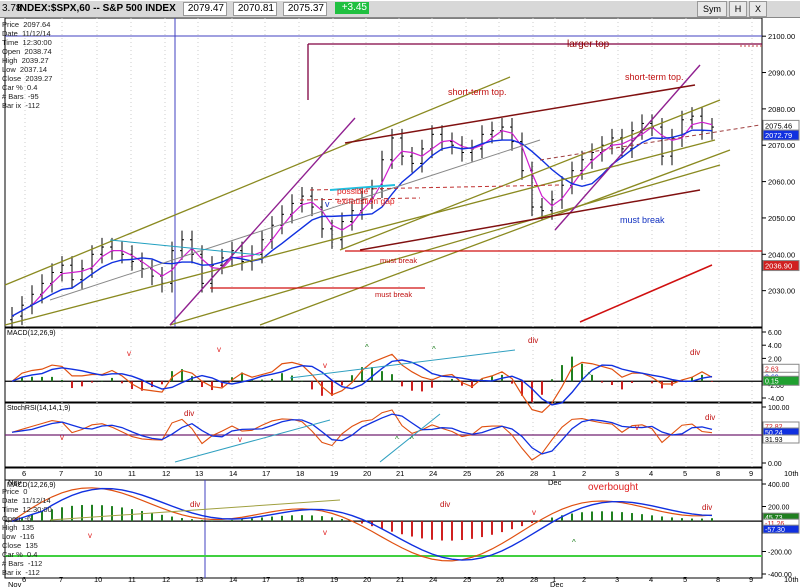  I want to click on x-day-label: 13, so click(199, 473).